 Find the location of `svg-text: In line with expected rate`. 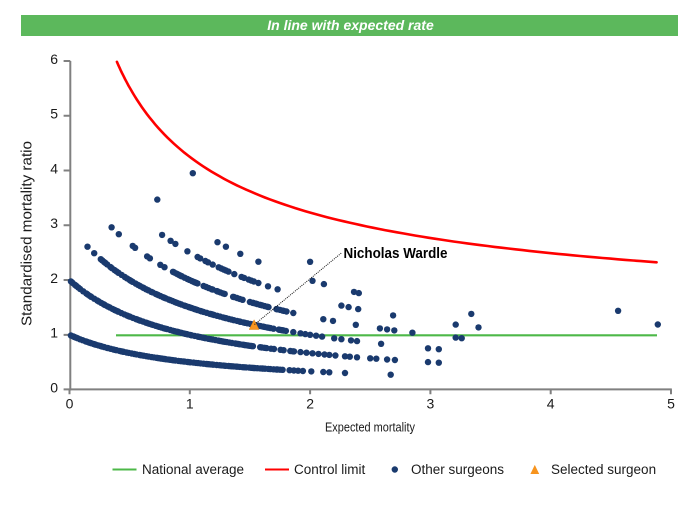

svg-text: In line with expected rate is located at coordinates (350, 25).